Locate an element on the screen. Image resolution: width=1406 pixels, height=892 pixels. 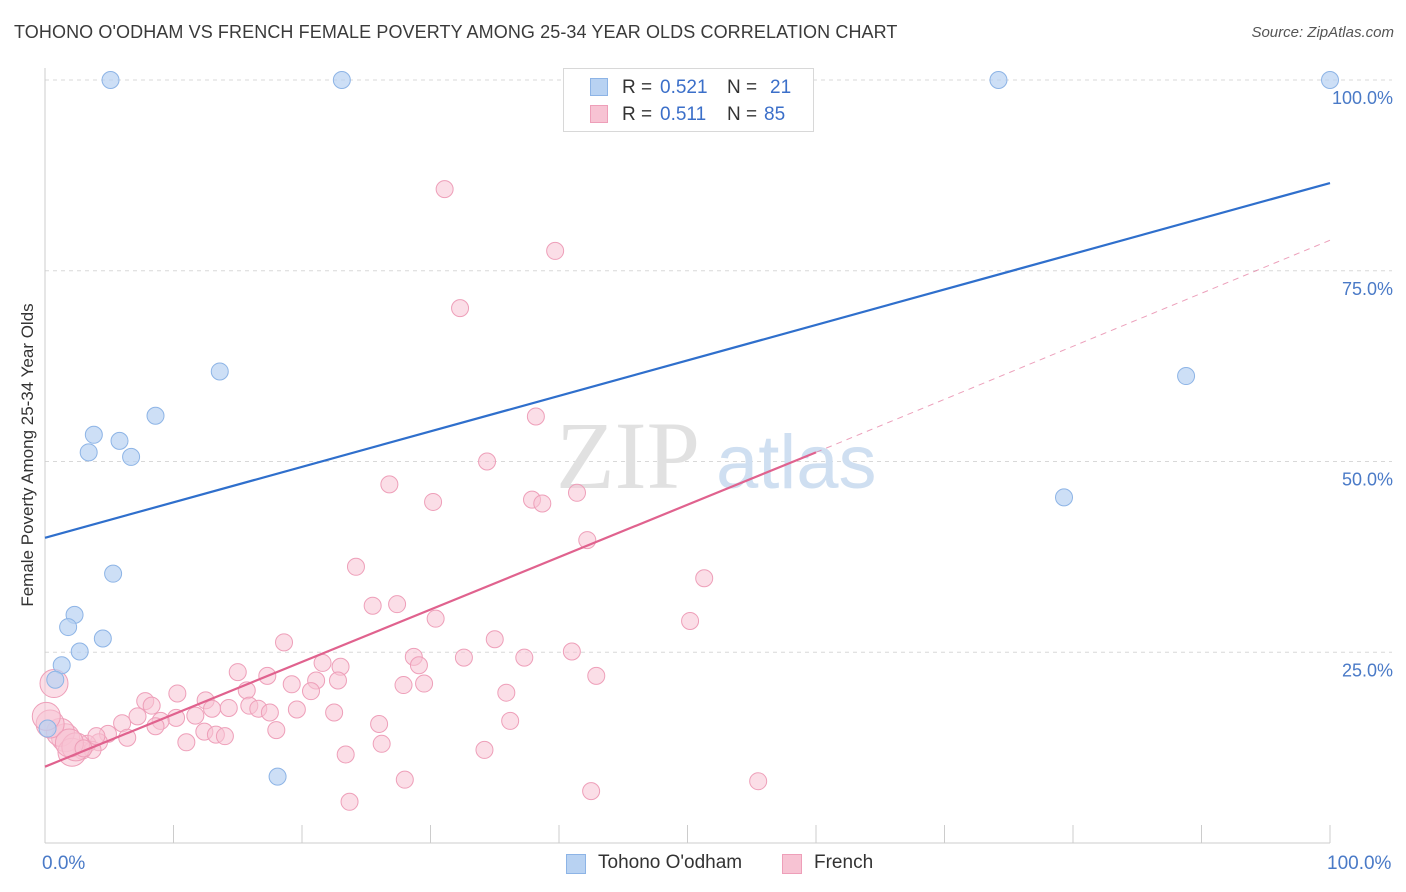
bottom-legend-swatch-french is located at coordinates (792, 864).